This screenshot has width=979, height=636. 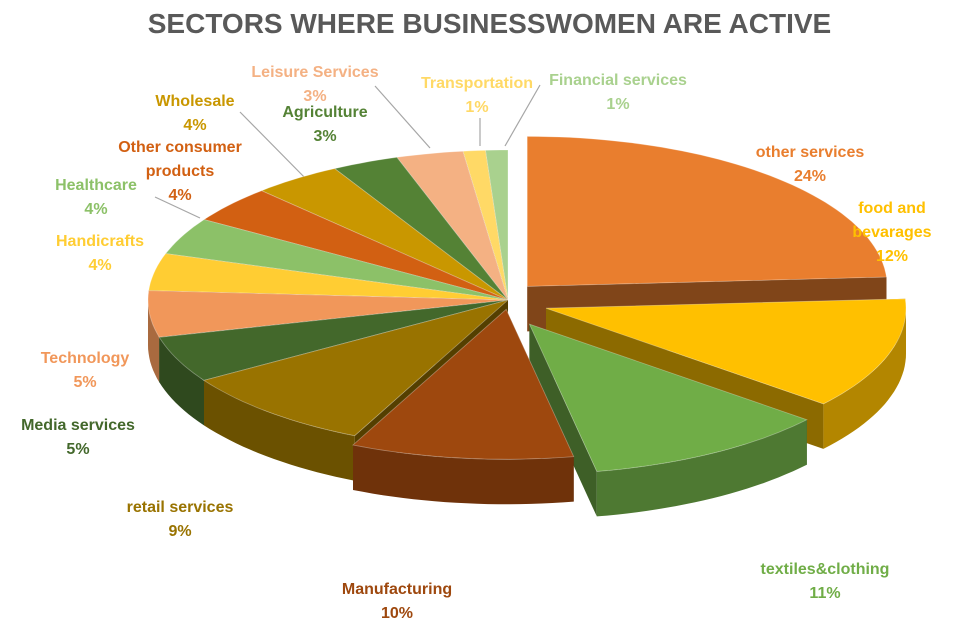 I want to click on category-label: other services, so click(x=810, y=152).